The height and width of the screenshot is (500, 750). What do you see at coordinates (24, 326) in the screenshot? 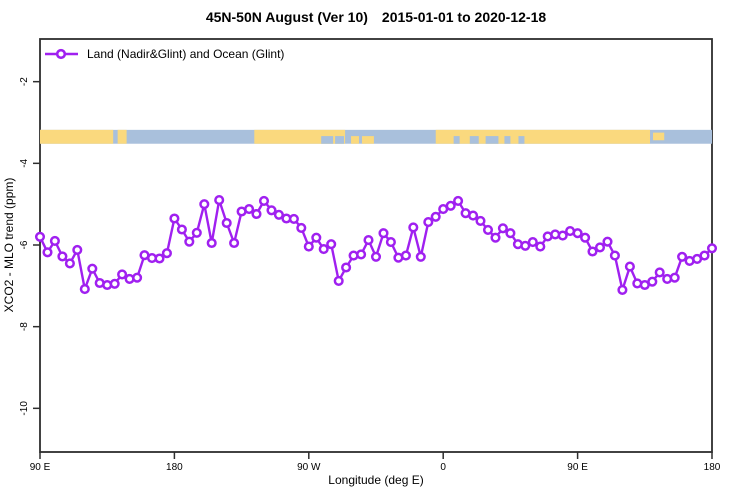
I see `y-tick-label: -8` at bounding box center [24, 326].